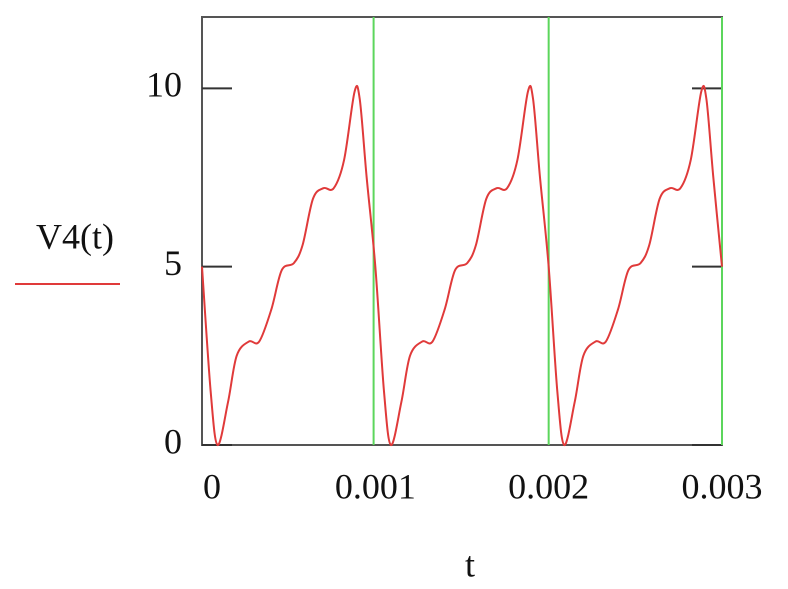 Image resolution: width=788 pixels, height=589 pixels. Describe the element at coordinates (75, 236) in the screenshot. I see `legend-label: V4(t)` at that location.